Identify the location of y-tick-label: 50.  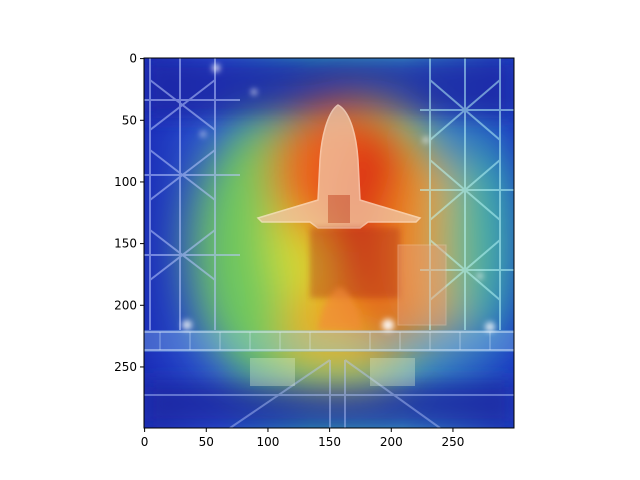
(129, 120).